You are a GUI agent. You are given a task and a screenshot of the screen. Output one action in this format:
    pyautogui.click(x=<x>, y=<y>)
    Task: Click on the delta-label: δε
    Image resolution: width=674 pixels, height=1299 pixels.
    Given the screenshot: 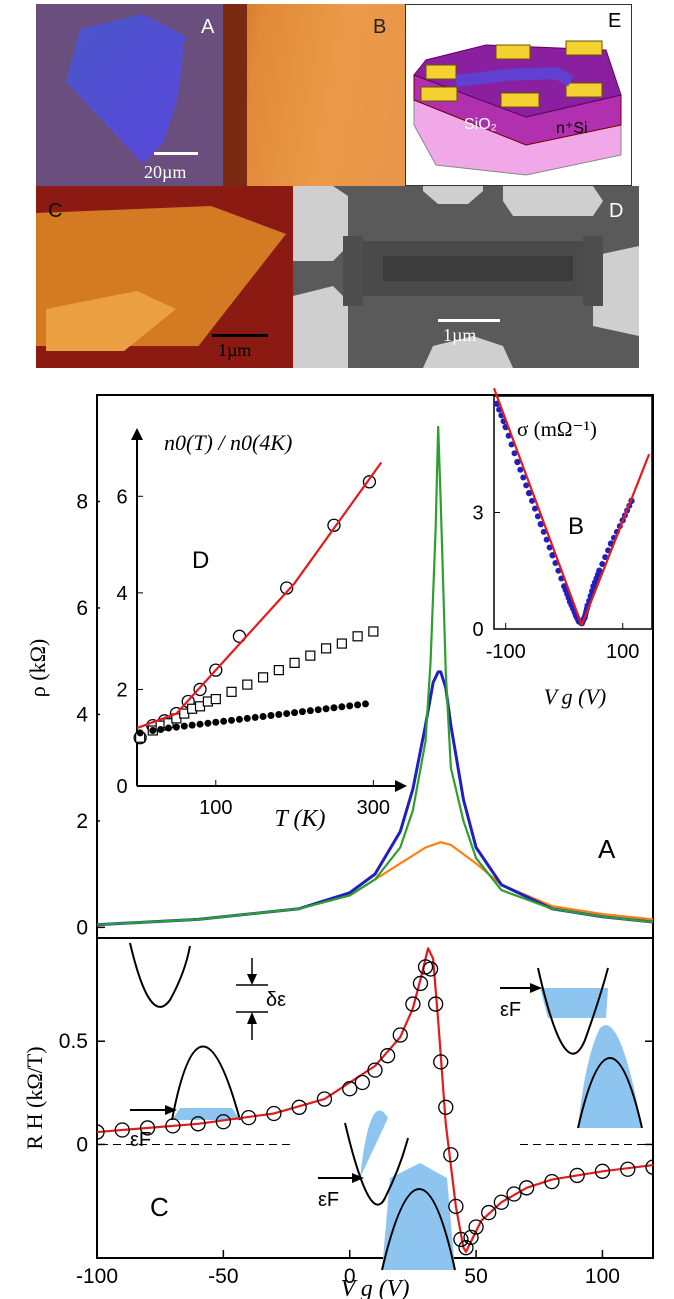 What is the action you would take?
    pyautogui.click(x=276, y=1000)
    